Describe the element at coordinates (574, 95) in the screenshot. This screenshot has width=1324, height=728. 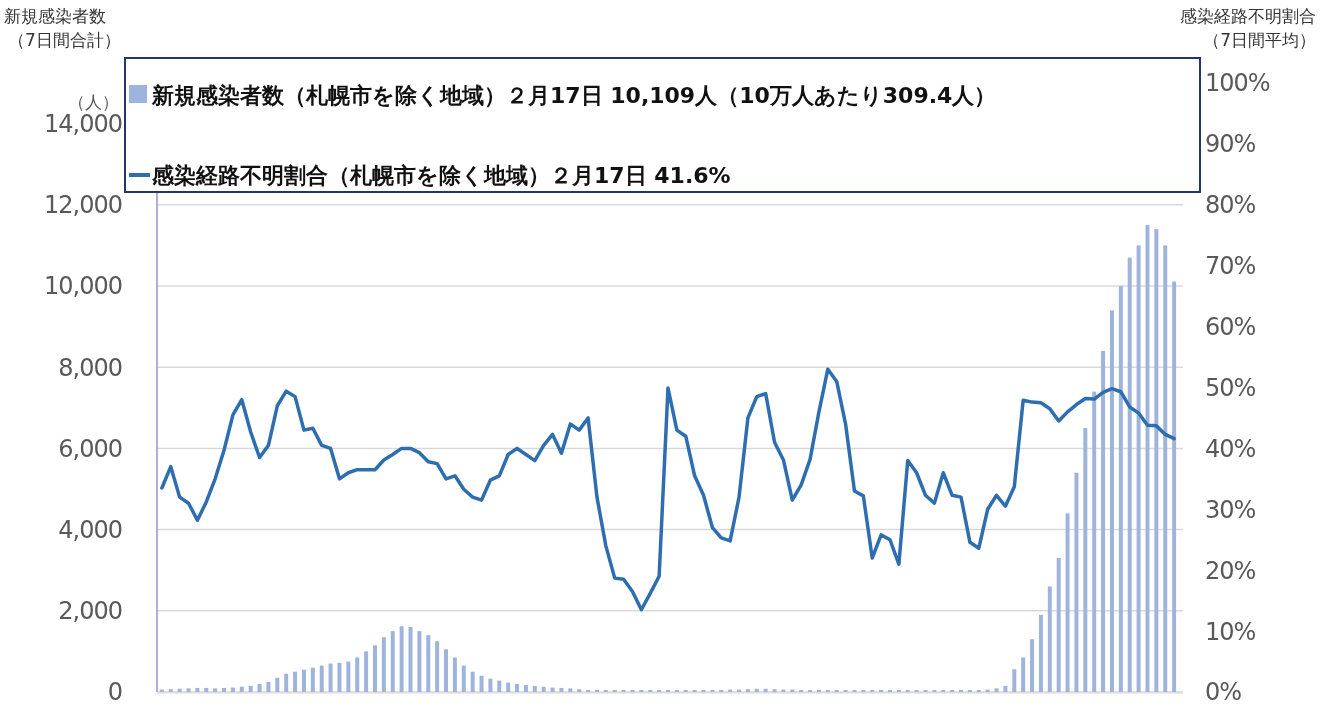
I see `legend-label: 新規感染者数（札幌市を除く地域）２月17日 10,109人（10万人あたり309.4人）` at that location.